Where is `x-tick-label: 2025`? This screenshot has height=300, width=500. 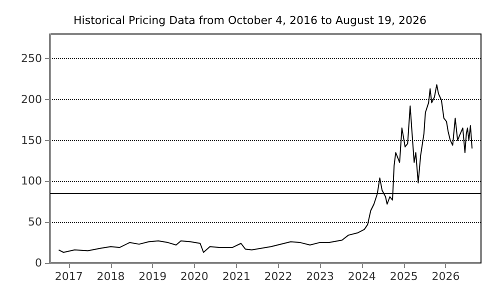
x-tick-label: 2025 is located at coordinates (404, 276).